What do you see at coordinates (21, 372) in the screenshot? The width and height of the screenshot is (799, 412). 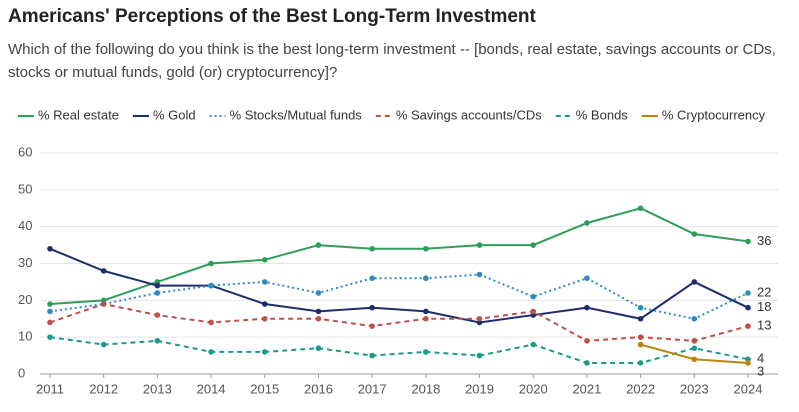 I see `y-tick-label: 0` at bounding box center [21, 372].